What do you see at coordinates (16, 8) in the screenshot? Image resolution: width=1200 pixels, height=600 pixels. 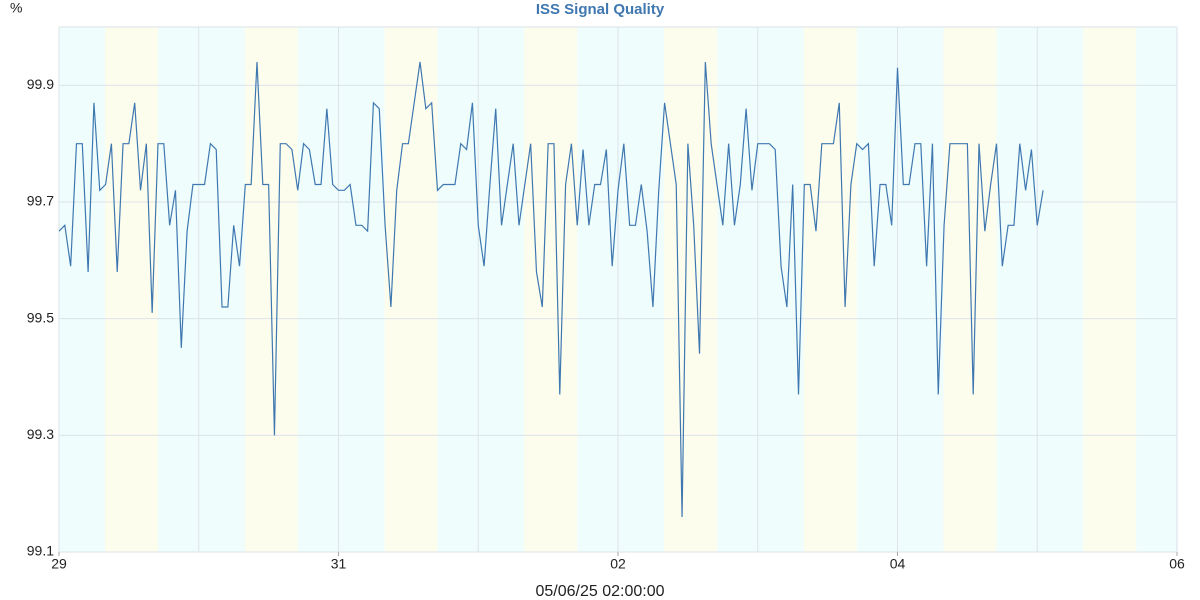 I see `y-axis-label: %` at bounding box center [16, 8].